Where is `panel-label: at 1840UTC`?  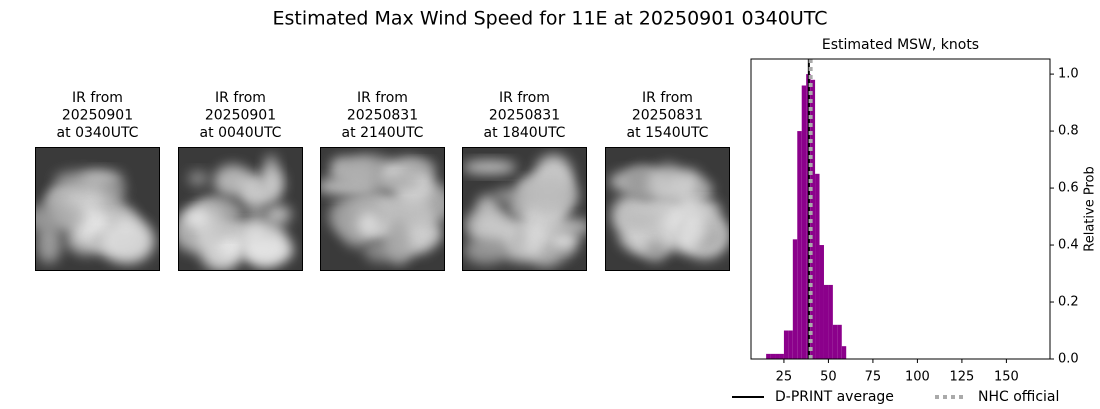 panel-label: at 1840UTC is located at coordinates (525, 133).